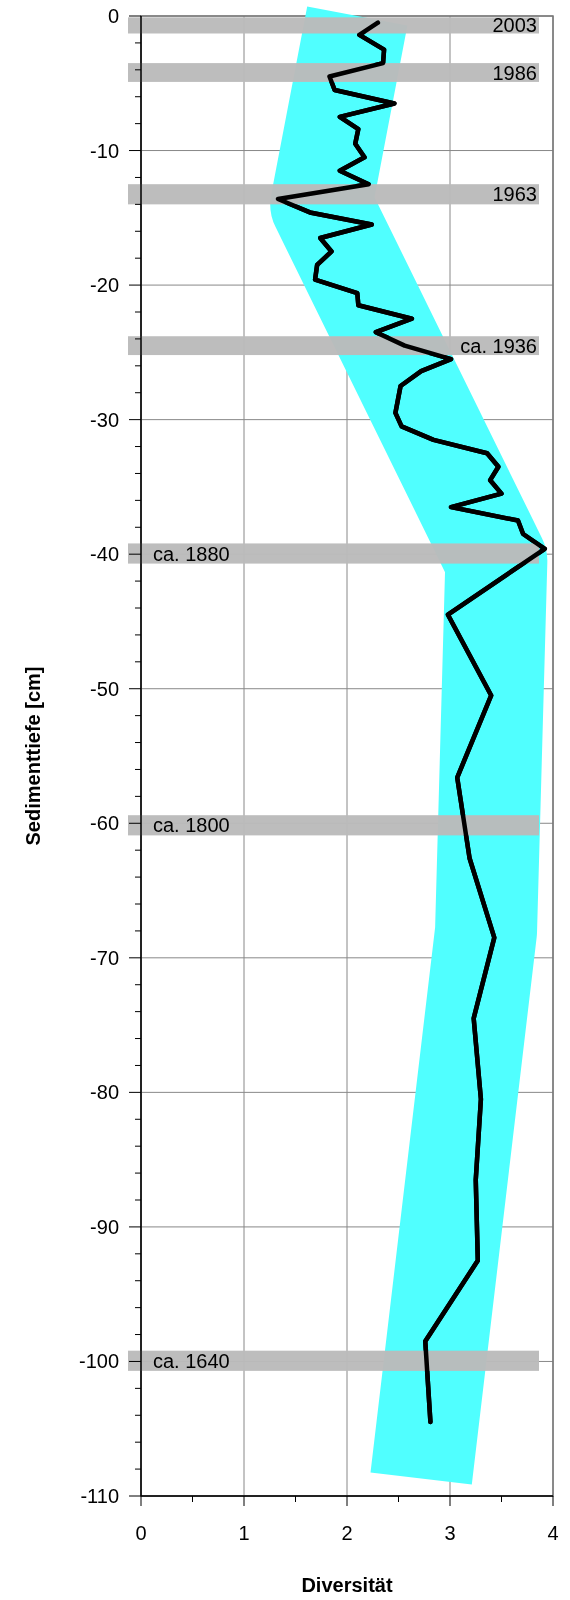  Describe the element at coordinates (104, 957) in the screenshot. I see `y-tick-label: -70` at that location.